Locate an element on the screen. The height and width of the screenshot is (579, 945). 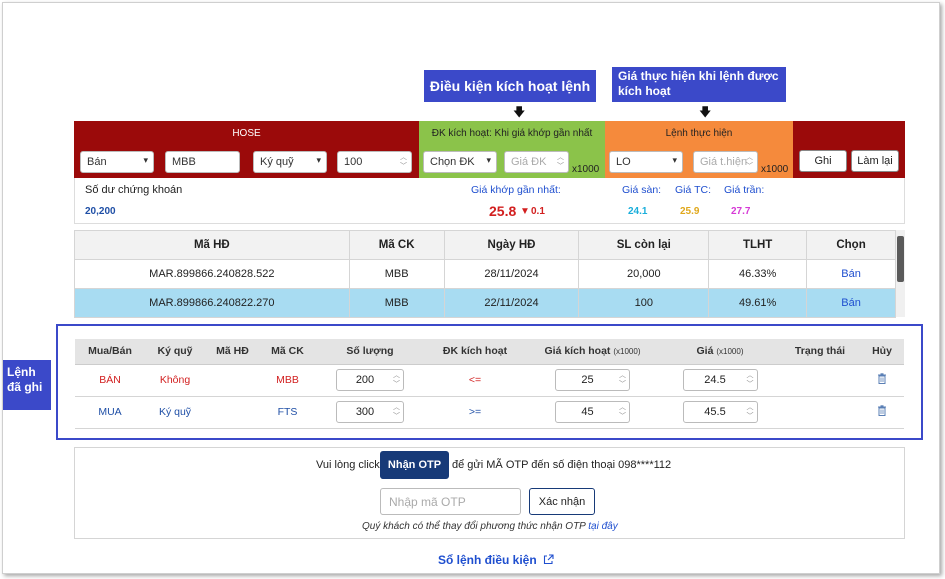
otp-input: Nhập mã OTP is located at coordinates (450, 501).